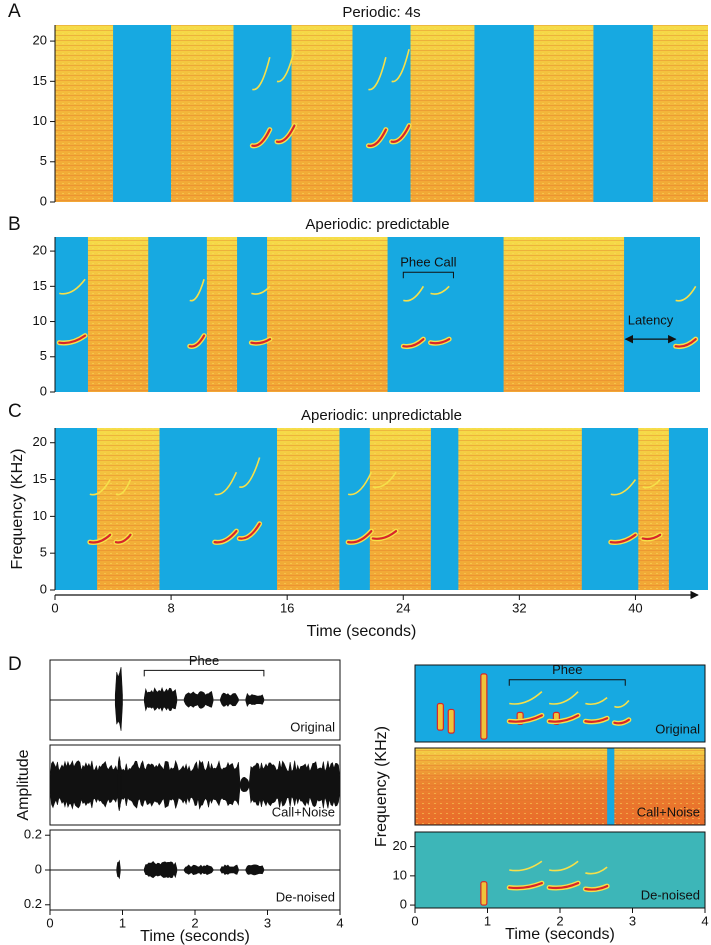 This screenshot has height=945, width=711. What do you see at coordinates (632, 920) in the screenshot?
I see `x-tick-label: 3` at bounding box center [632, 920].